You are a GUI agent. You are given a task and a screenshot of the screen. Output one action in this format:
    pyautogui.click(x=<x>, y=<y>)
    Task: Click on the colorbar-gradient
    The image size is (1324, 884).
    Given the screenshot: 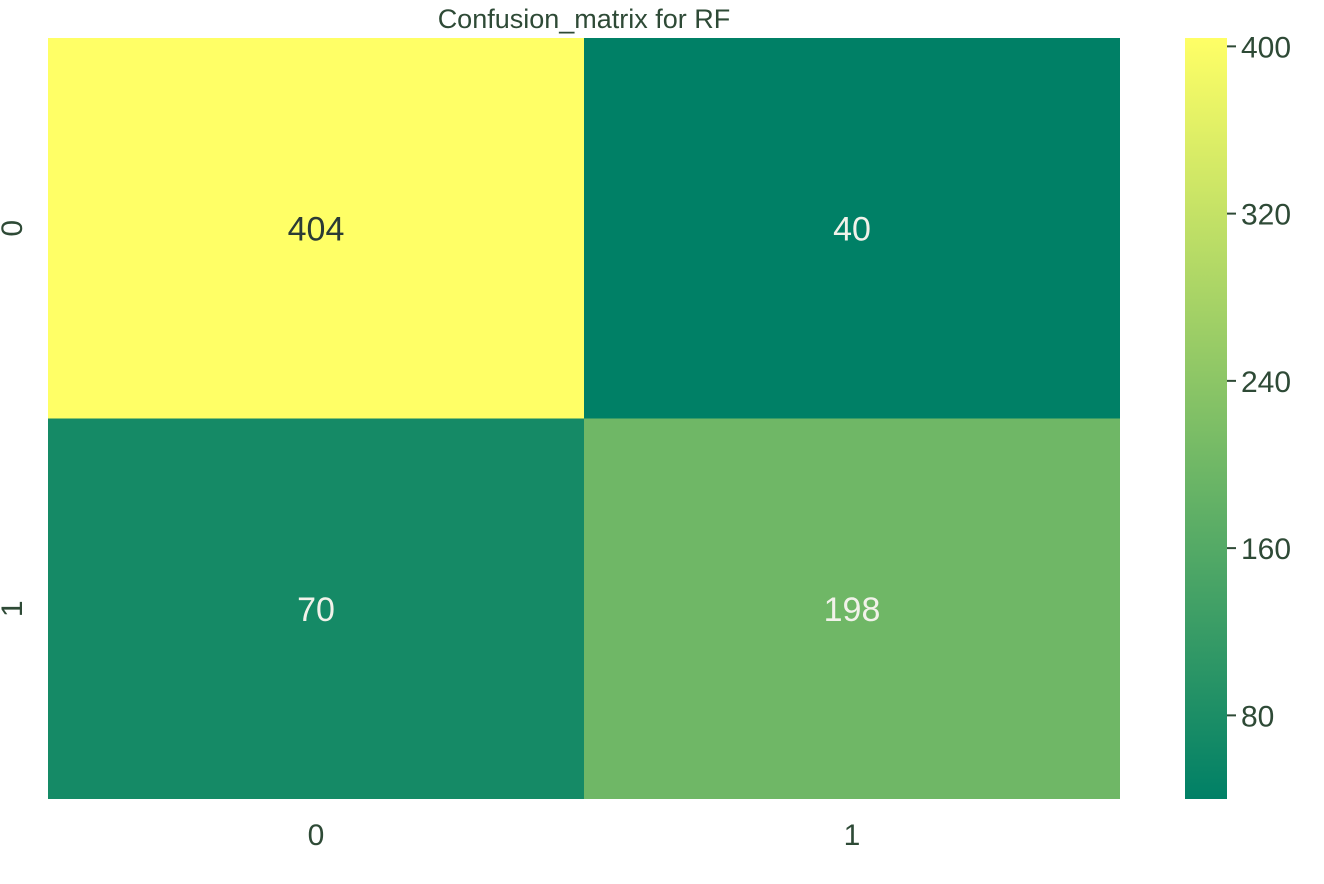 What is the action you would take?
    pyautogui.click(x=1206, y=418)
    